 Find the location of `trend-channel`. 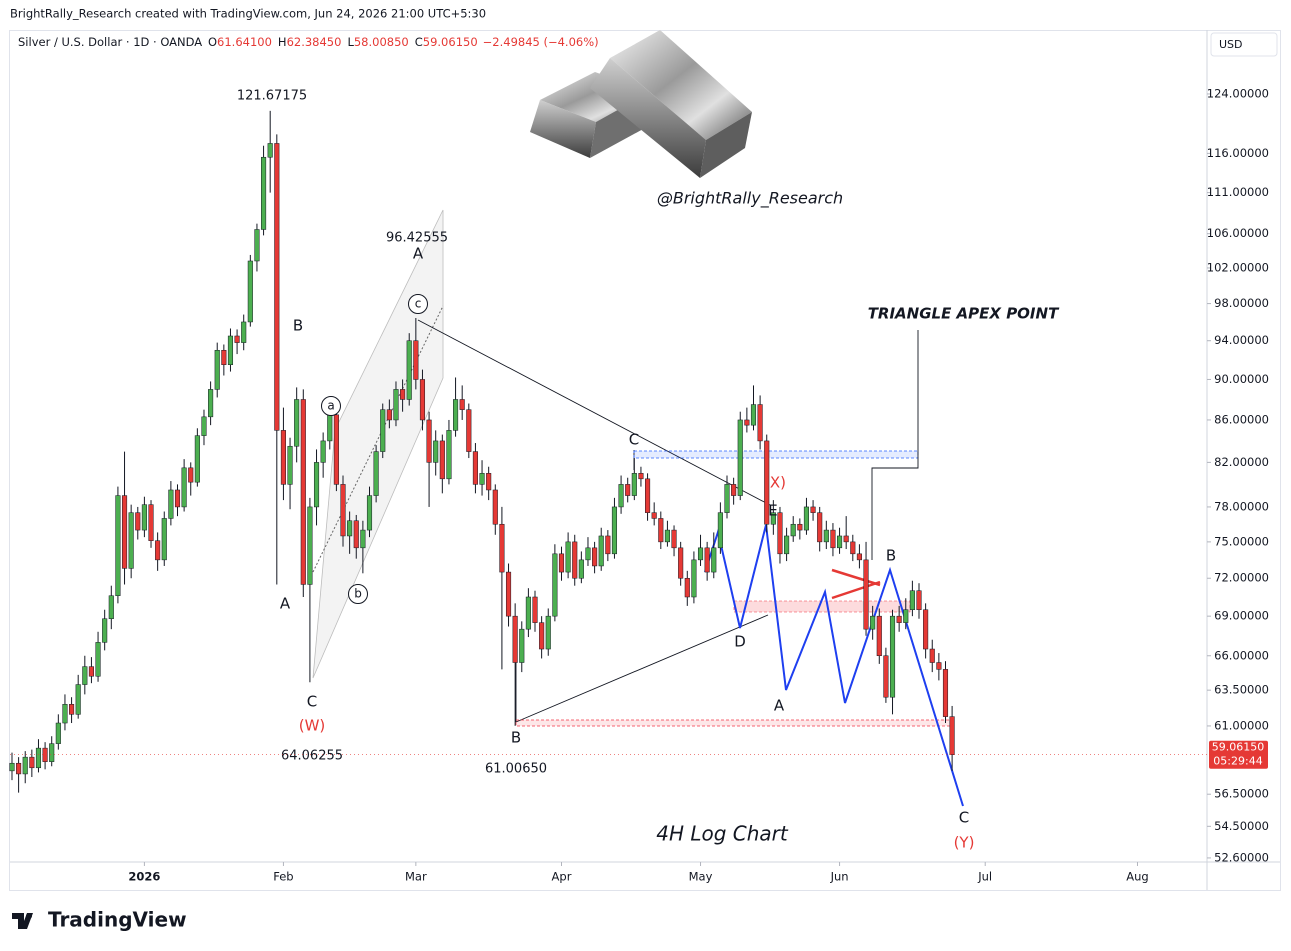

trend-channel is located at coordinates (378, 444).